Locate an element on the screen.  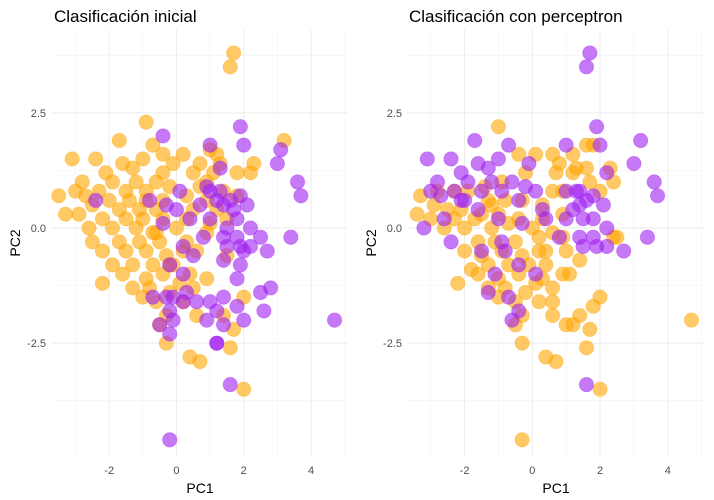
y-tick-label: 0.0 is located at coordinates (38, 229).